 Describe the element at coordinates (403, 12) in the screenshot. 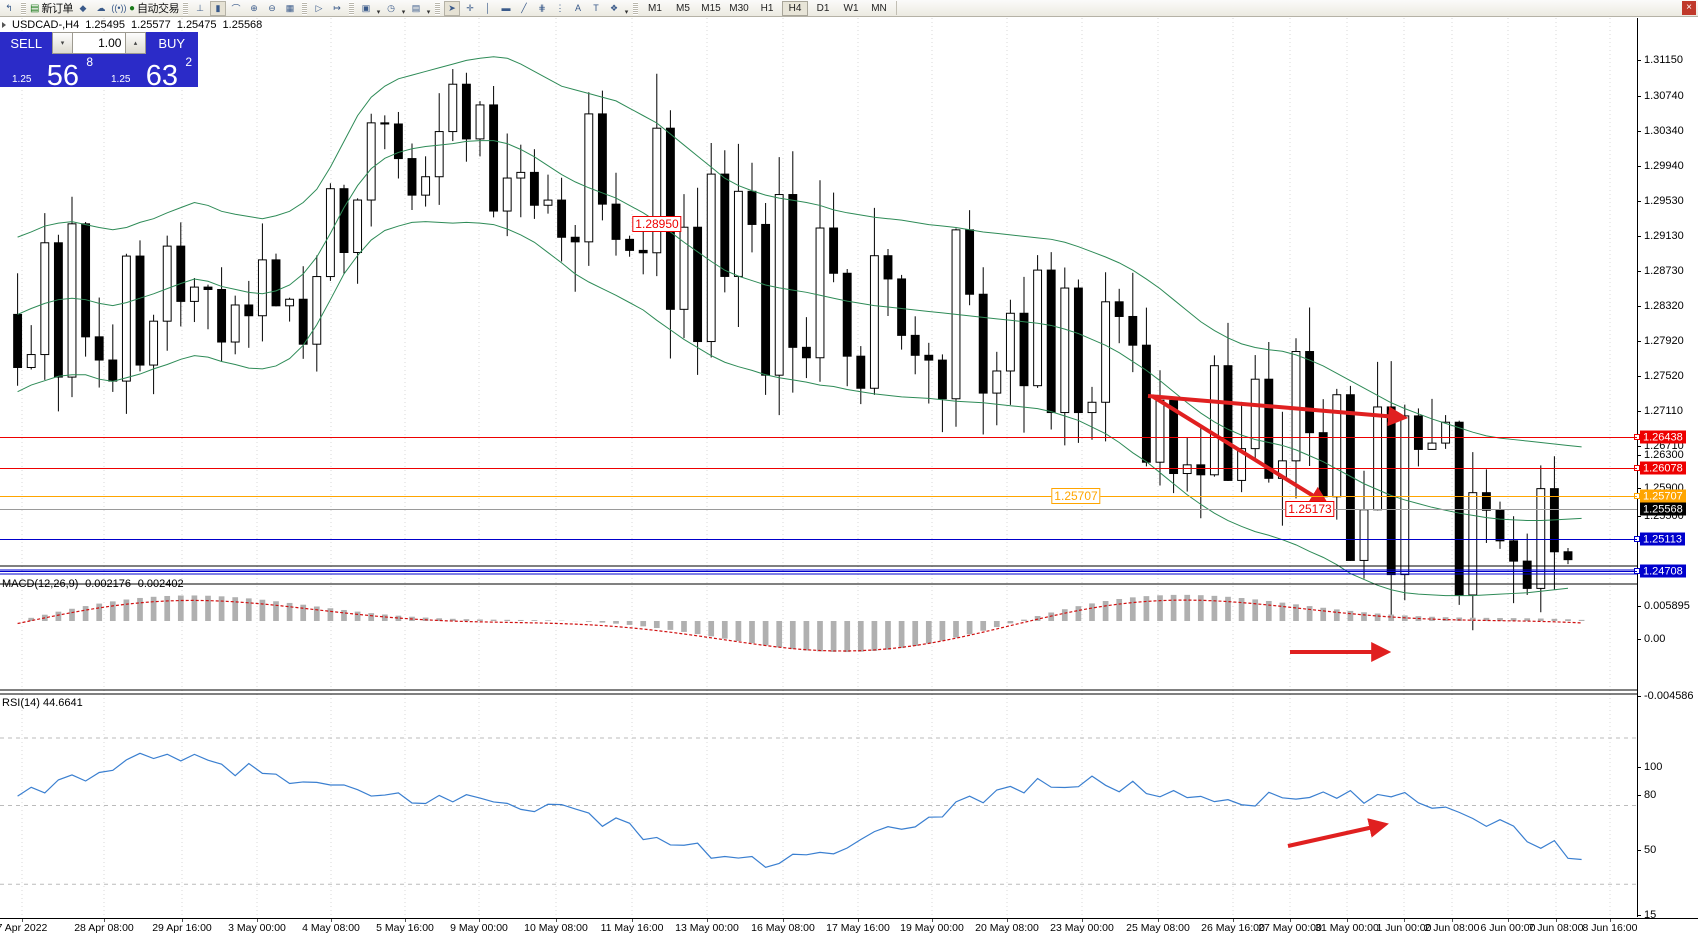

I see `period-dropdown-caret: ▾` at that location.